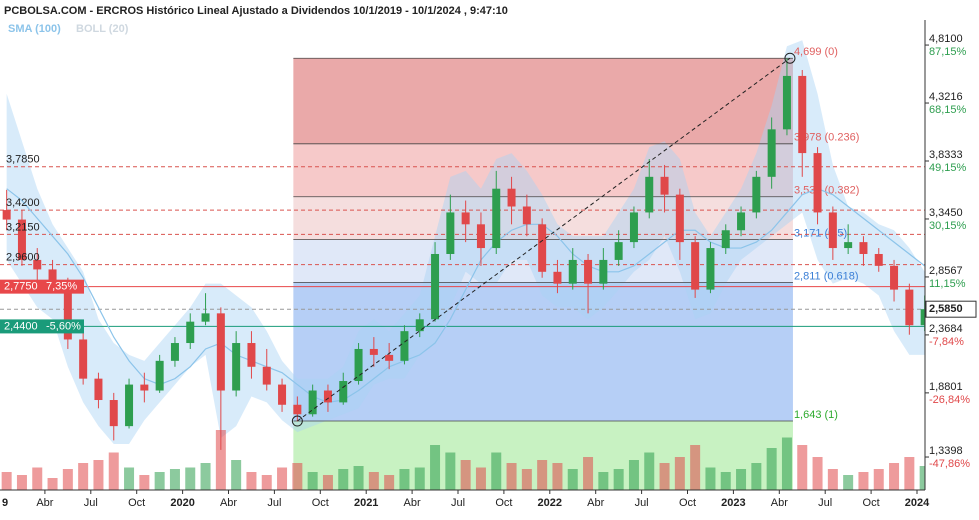 This screenshot has width=979, height=520. What do you see at coordinates (34, 29) in the screenshot?
I see `legend-sma: SMA (100)` at bounding box center [34, 29].